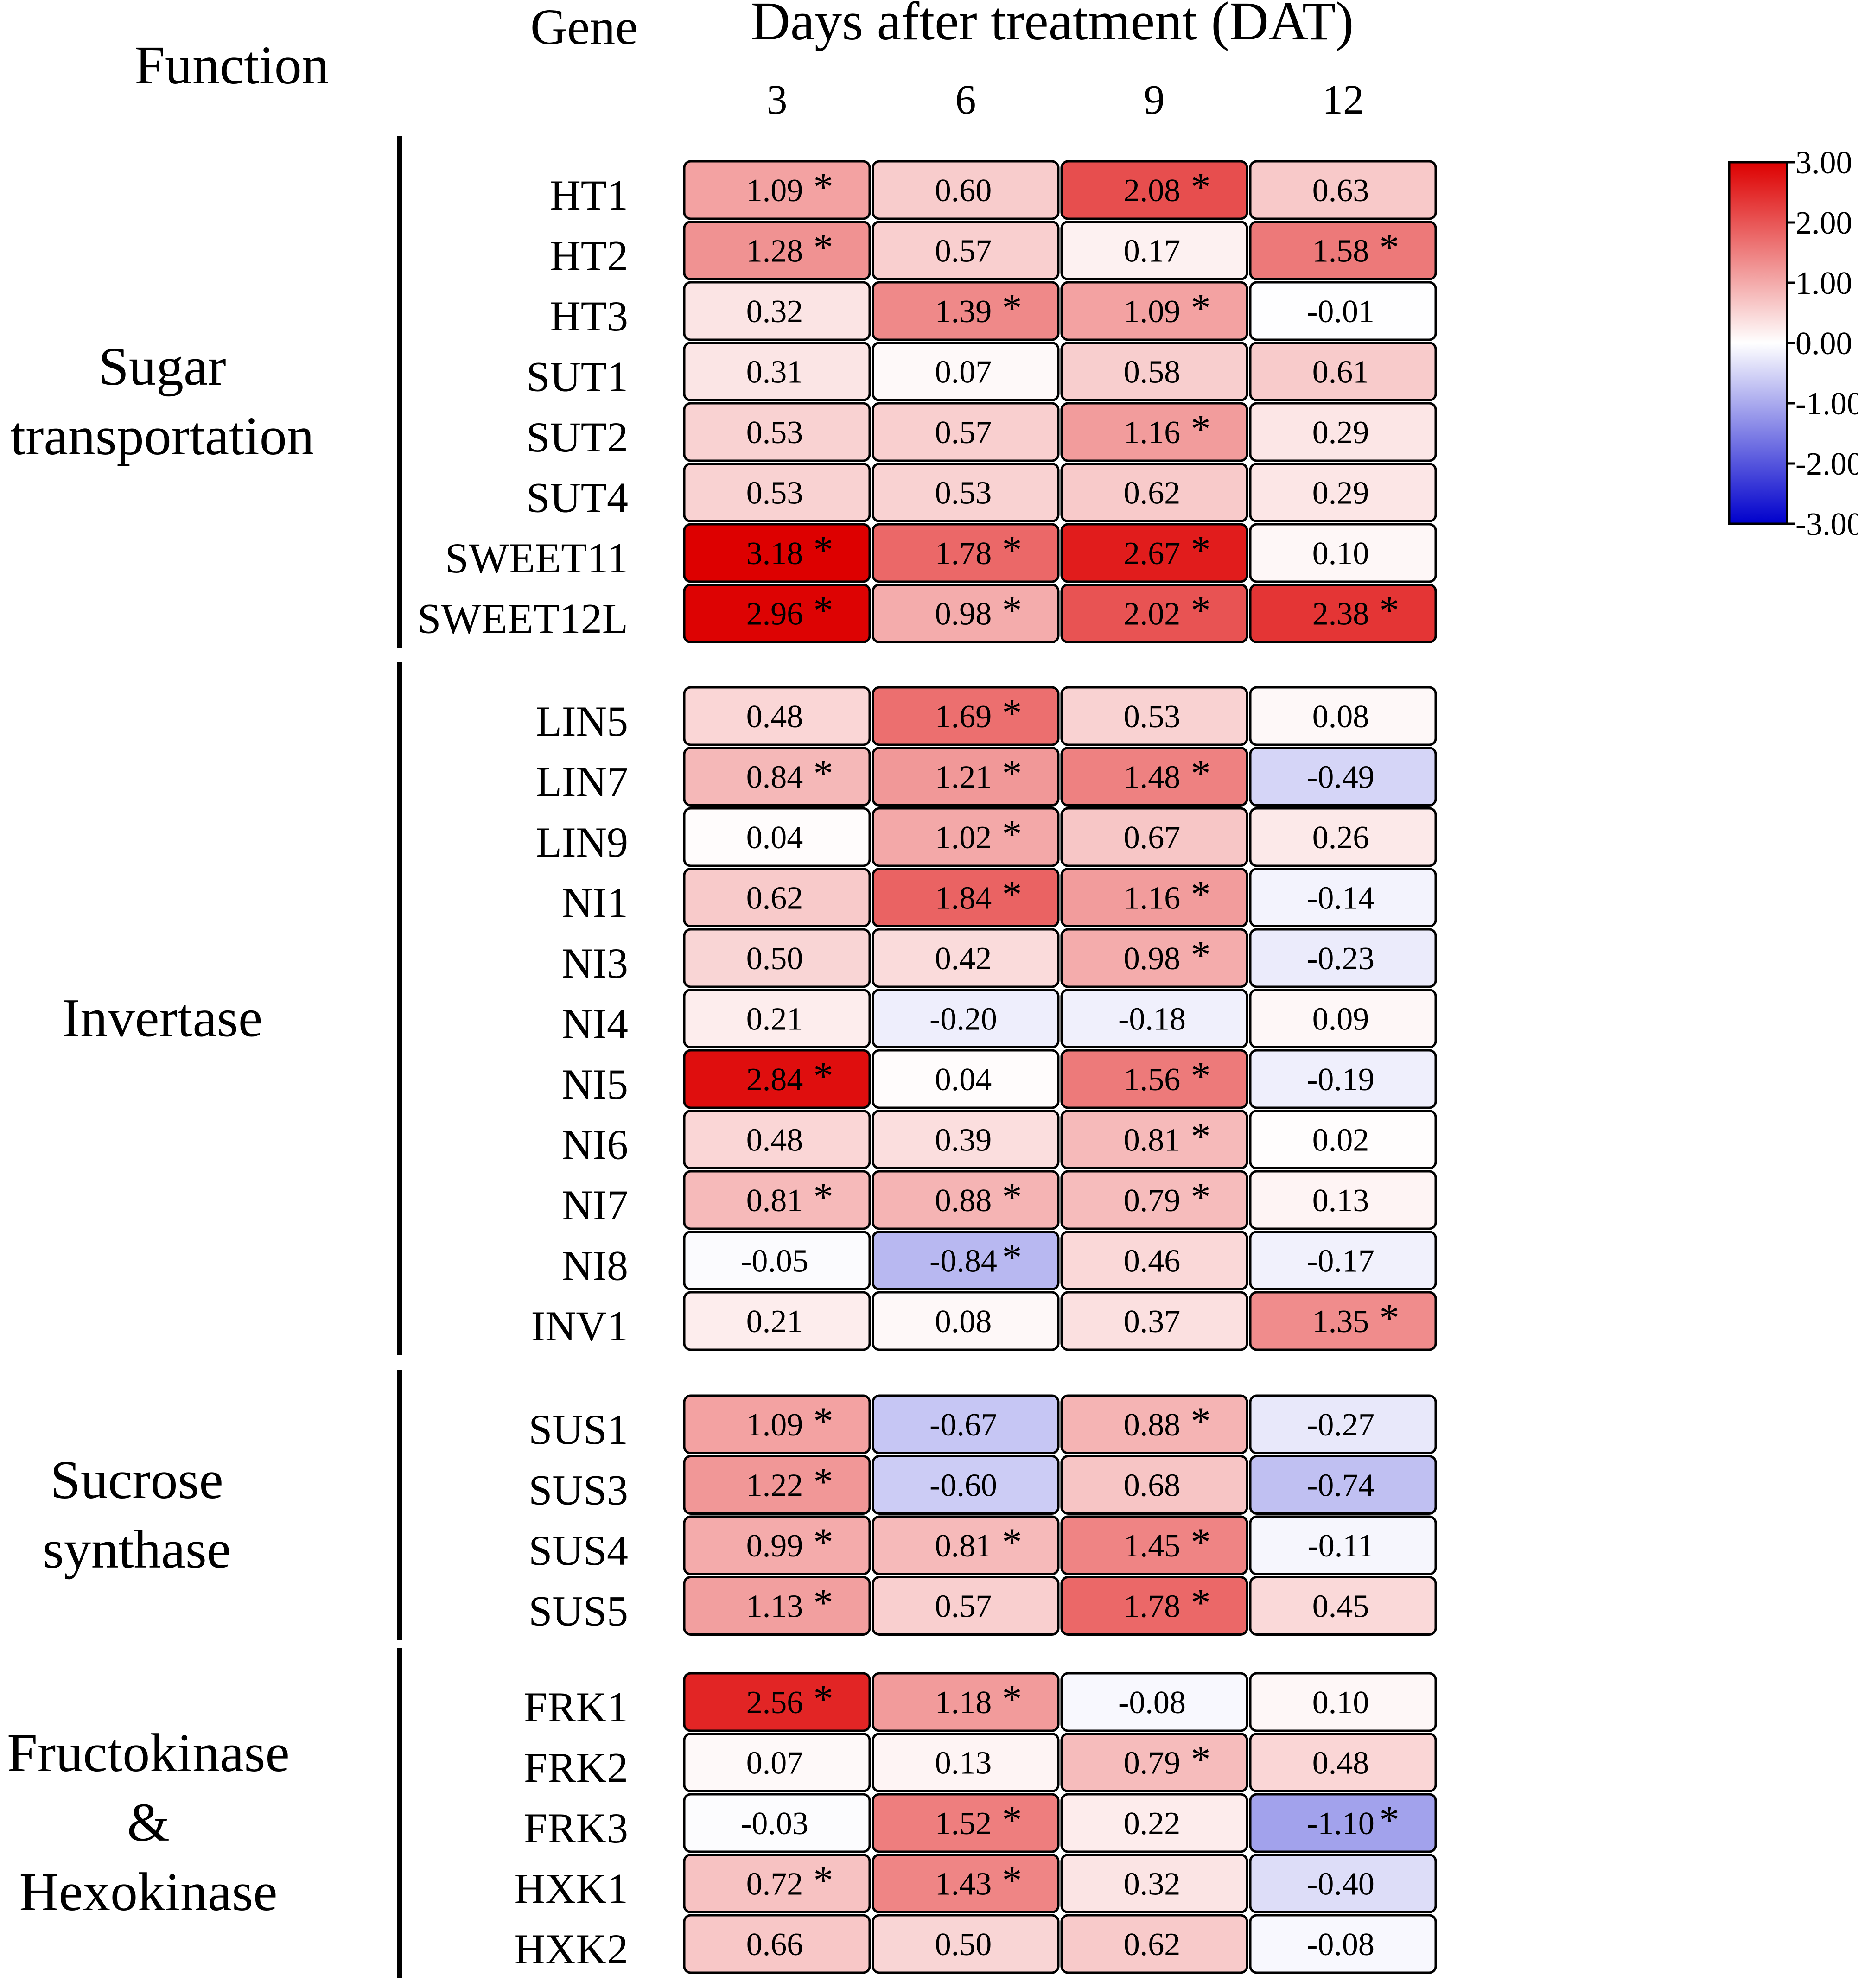 This screenshot has height=1988, width=1858. What do you see at coordinates (577, 497) in the screenshot?
I see `gene-label: SUT4` at bounding box center [577, 497].